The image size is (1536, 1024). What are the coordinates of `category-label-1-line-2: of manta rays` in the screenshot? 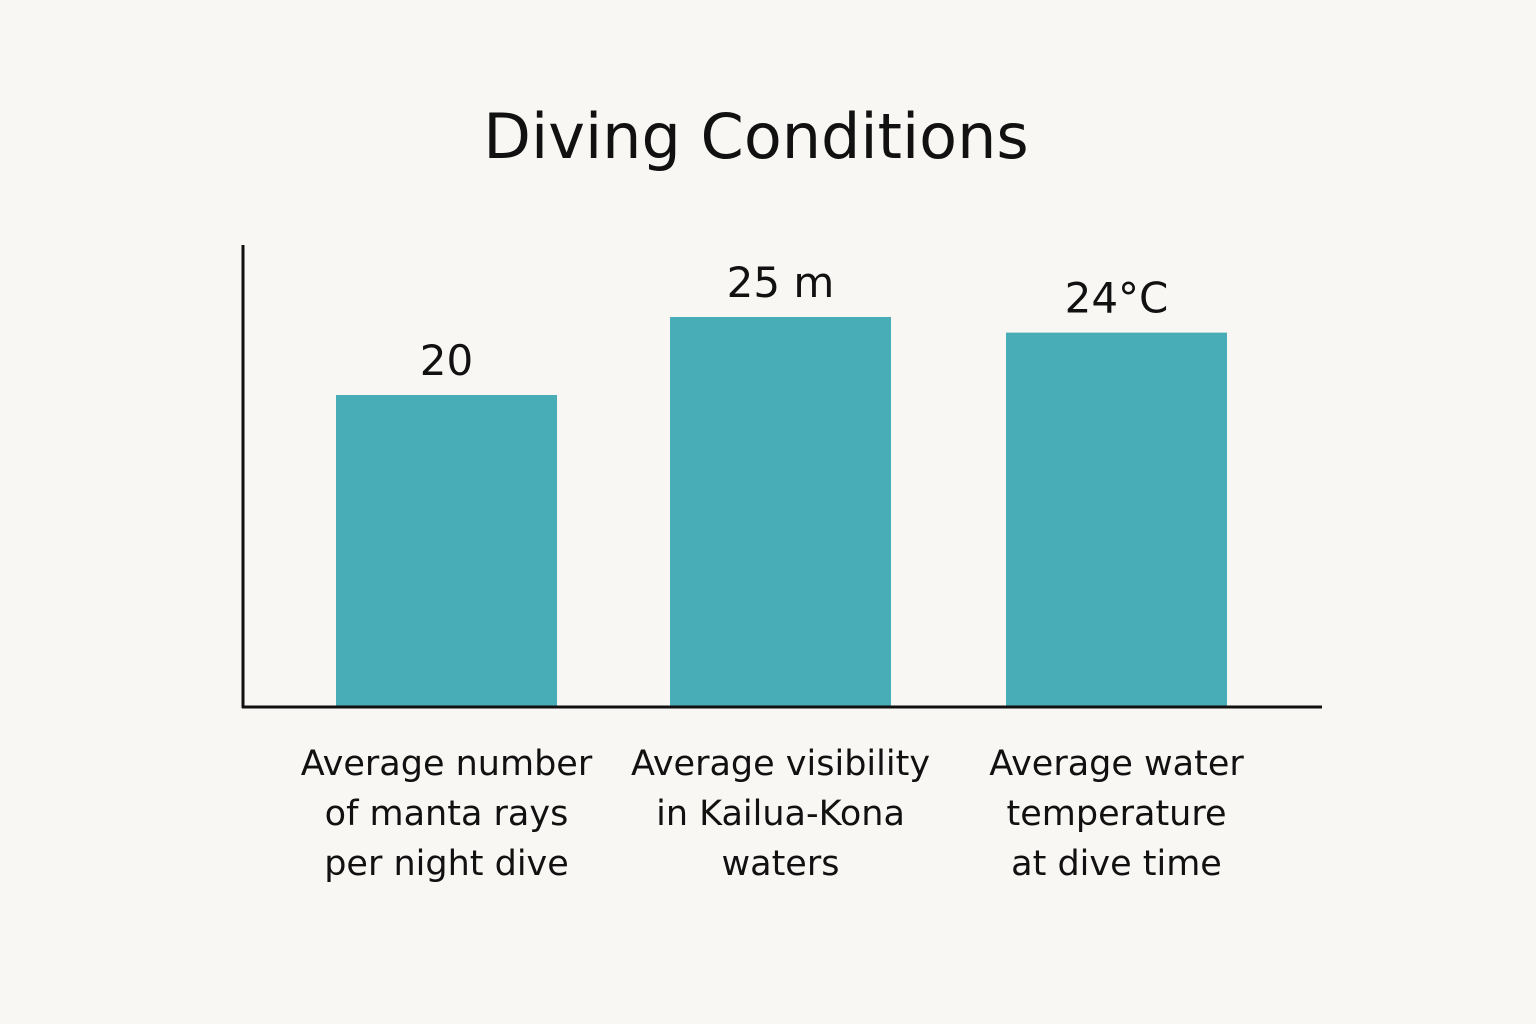 It's located at (447, 814).